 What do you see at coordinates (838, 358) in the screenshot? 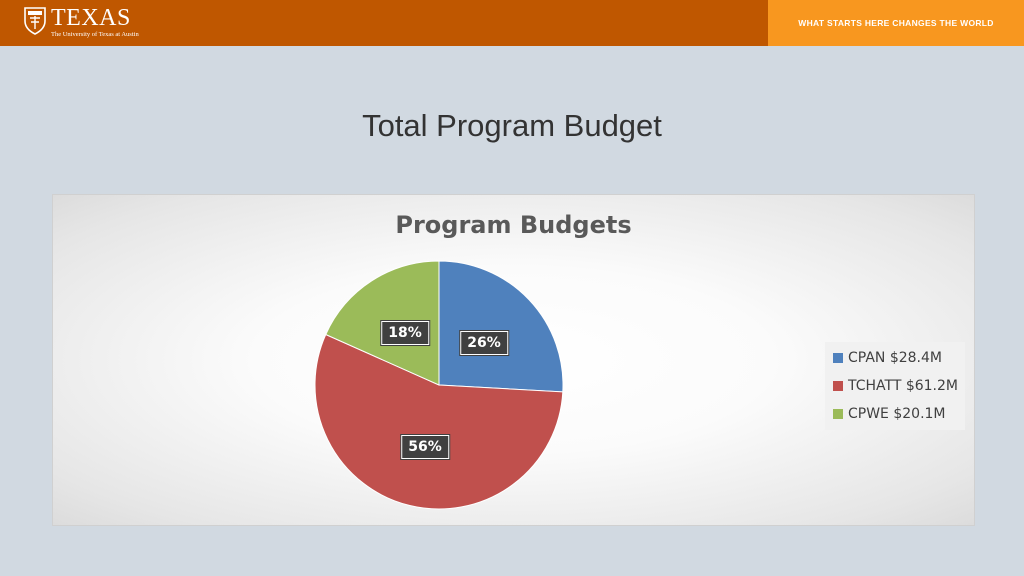
I see `legend-swatch-cpan` at bounding box center [838, 358].